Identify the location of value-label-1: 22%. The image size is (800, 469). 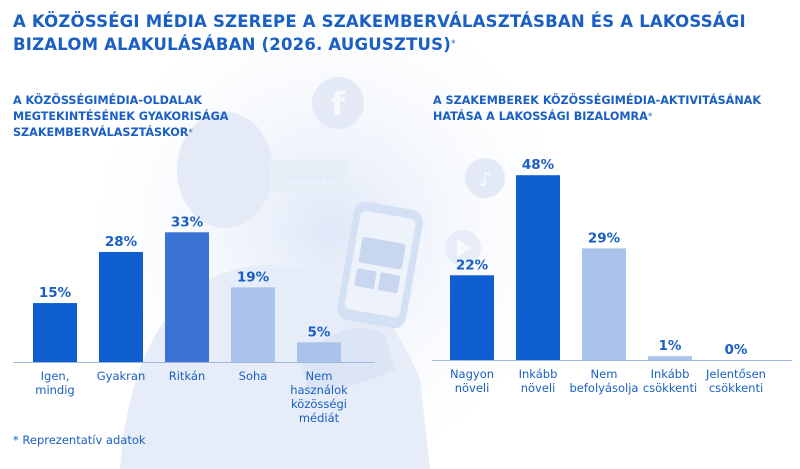
(472, 265).